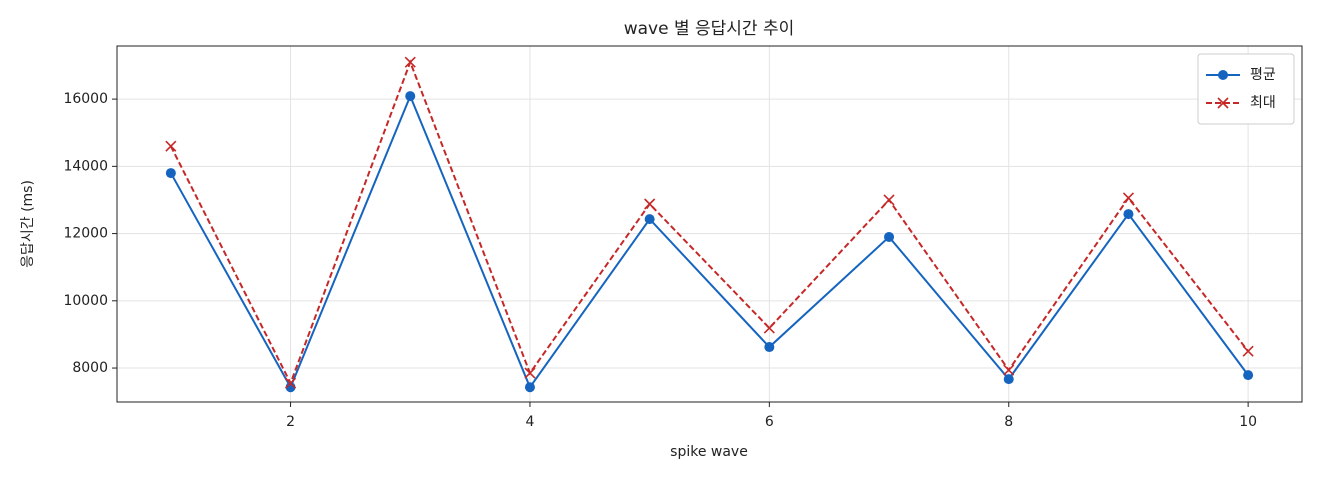 The height and width of the screenshot is (480, 1320). Describe the element at coordinates (290, 422) in the screenshot. I see `x-tick-label: 2` at that location.